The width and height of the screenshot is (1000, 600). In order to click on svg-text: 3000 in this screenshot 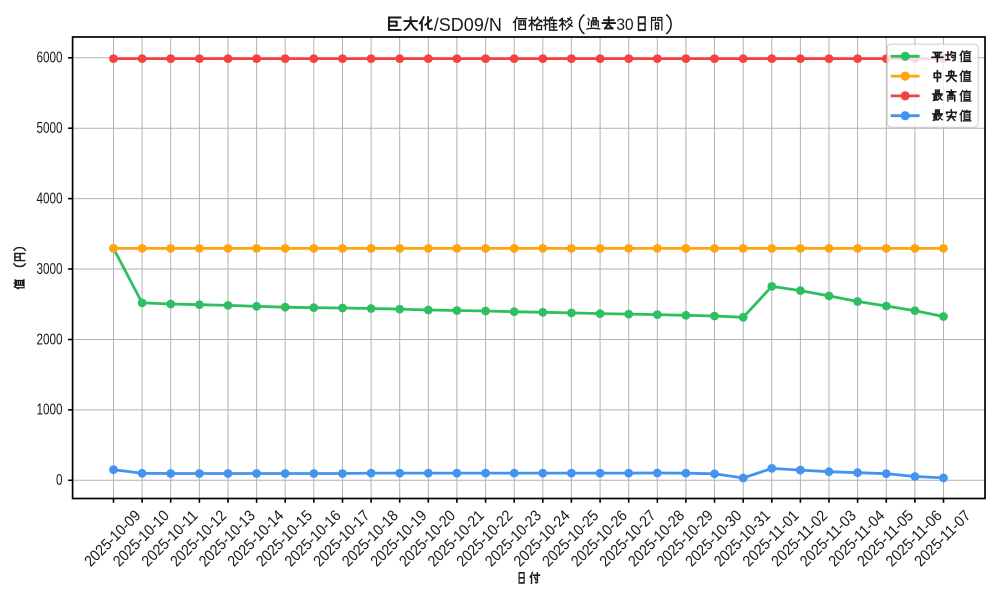, I will do `click(50, 269)`.